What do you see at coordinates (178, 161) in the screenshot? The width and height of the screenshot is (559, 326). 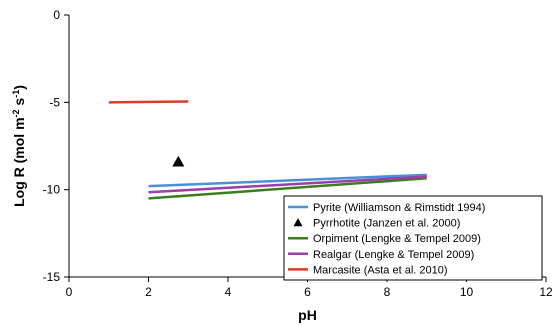 I see `series-1-marker` at bounding box center [178, 161].